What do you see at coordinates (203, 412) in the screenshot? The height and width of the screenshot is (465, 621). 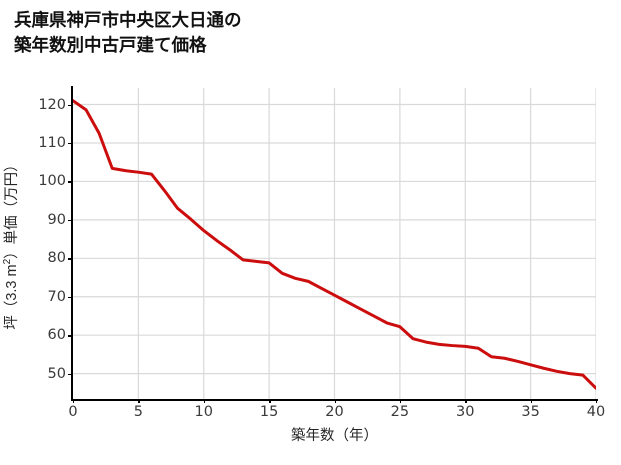 I see `x-tick-label: 10` at bounding box center [203, 412].